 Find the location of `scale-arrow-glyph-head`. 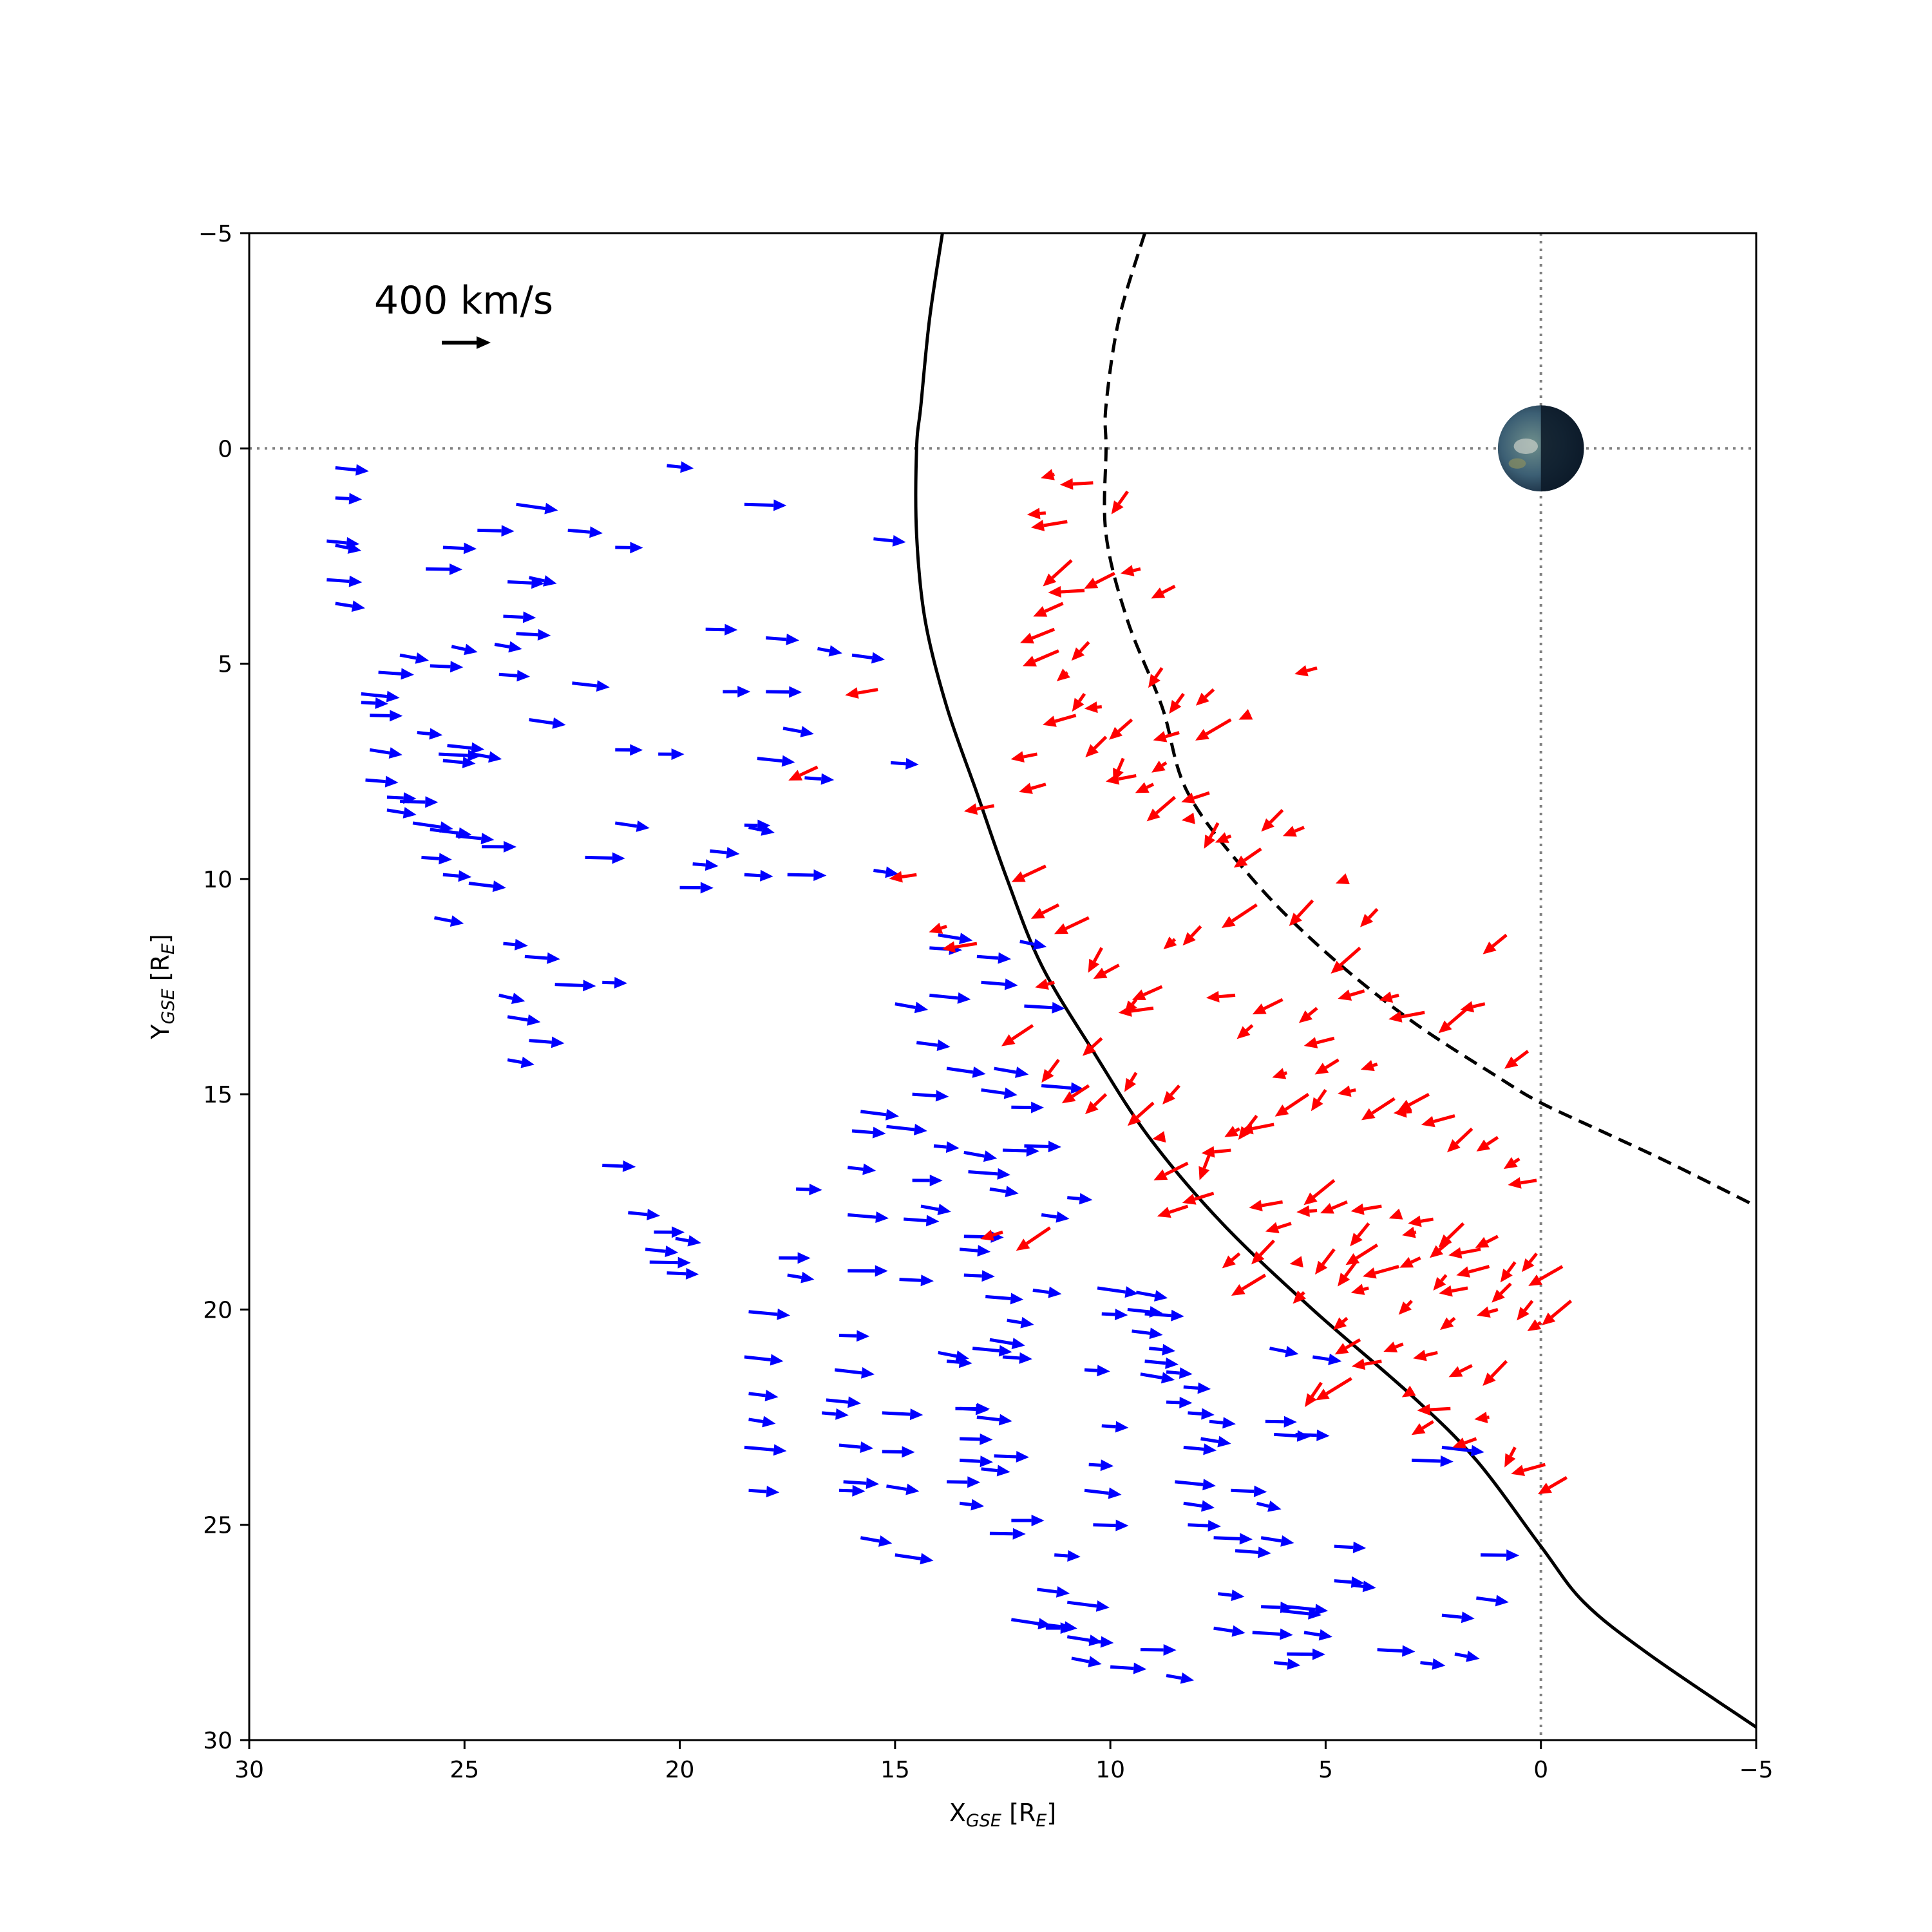

scale-arrow-glyph-head is located at coordinates (484, 342).